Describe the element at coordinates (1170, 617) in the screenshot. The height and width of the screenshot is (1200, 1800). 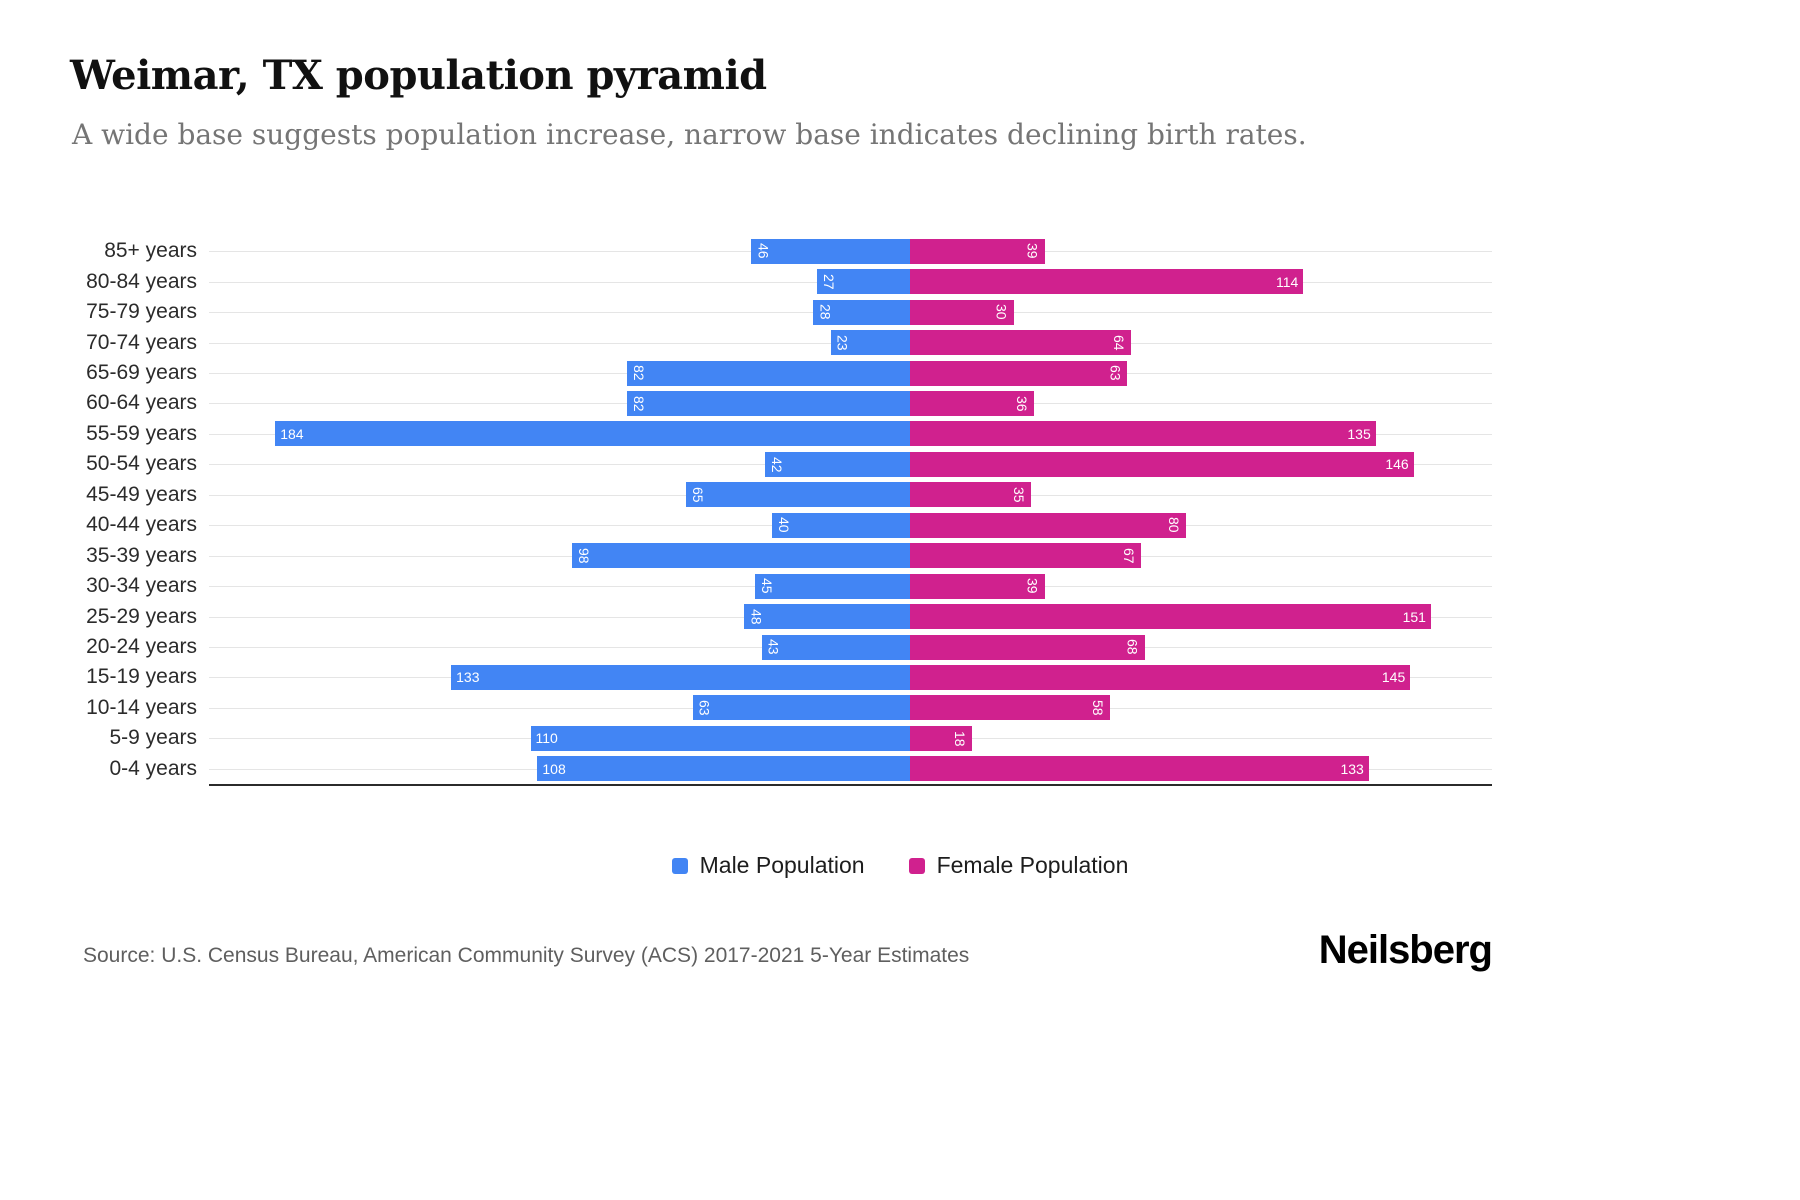
I see `female-bar: 151` at that location.